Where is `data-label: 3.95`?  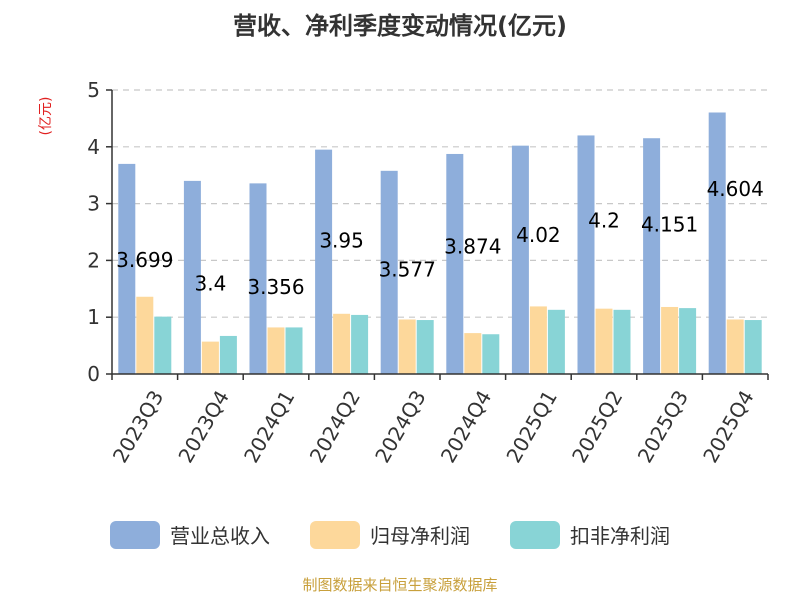 data-label: 3.95 is located at coordinates (341, 240).